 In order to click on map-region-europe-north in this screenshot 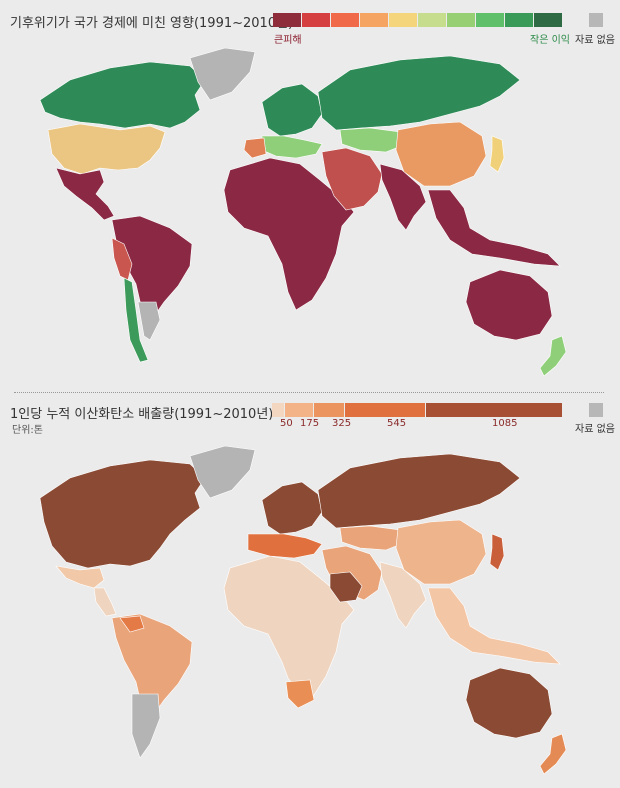, I will do `click(292, 110)`.